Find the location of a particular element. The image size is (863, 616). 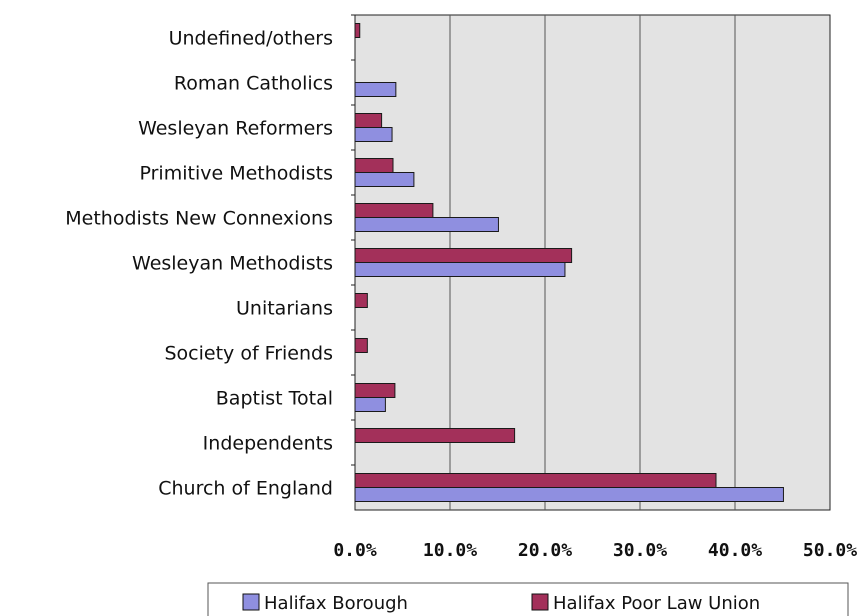

legend-box is located at coordinates (528, 599).